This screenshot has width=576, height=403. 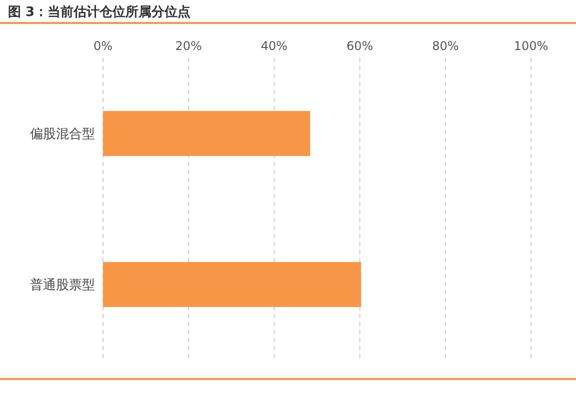 I want to click on x-tick-label: 40%, so click(x=274, y=46).